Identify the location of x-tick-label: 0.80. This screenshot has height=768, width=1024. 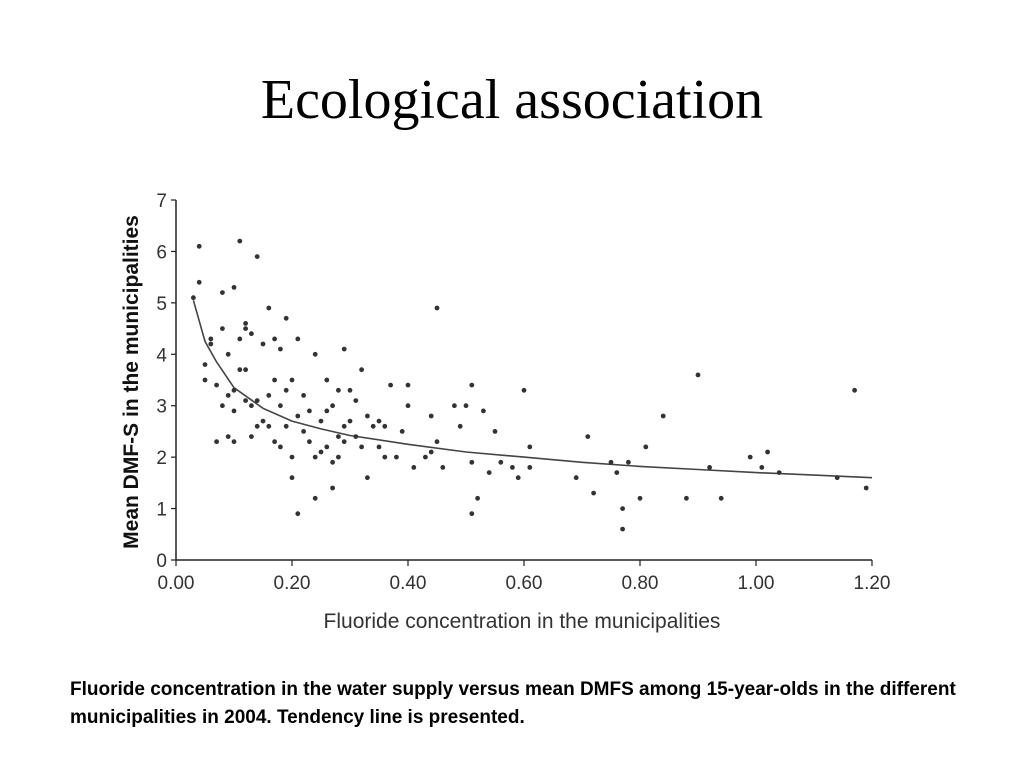
(640, 583).